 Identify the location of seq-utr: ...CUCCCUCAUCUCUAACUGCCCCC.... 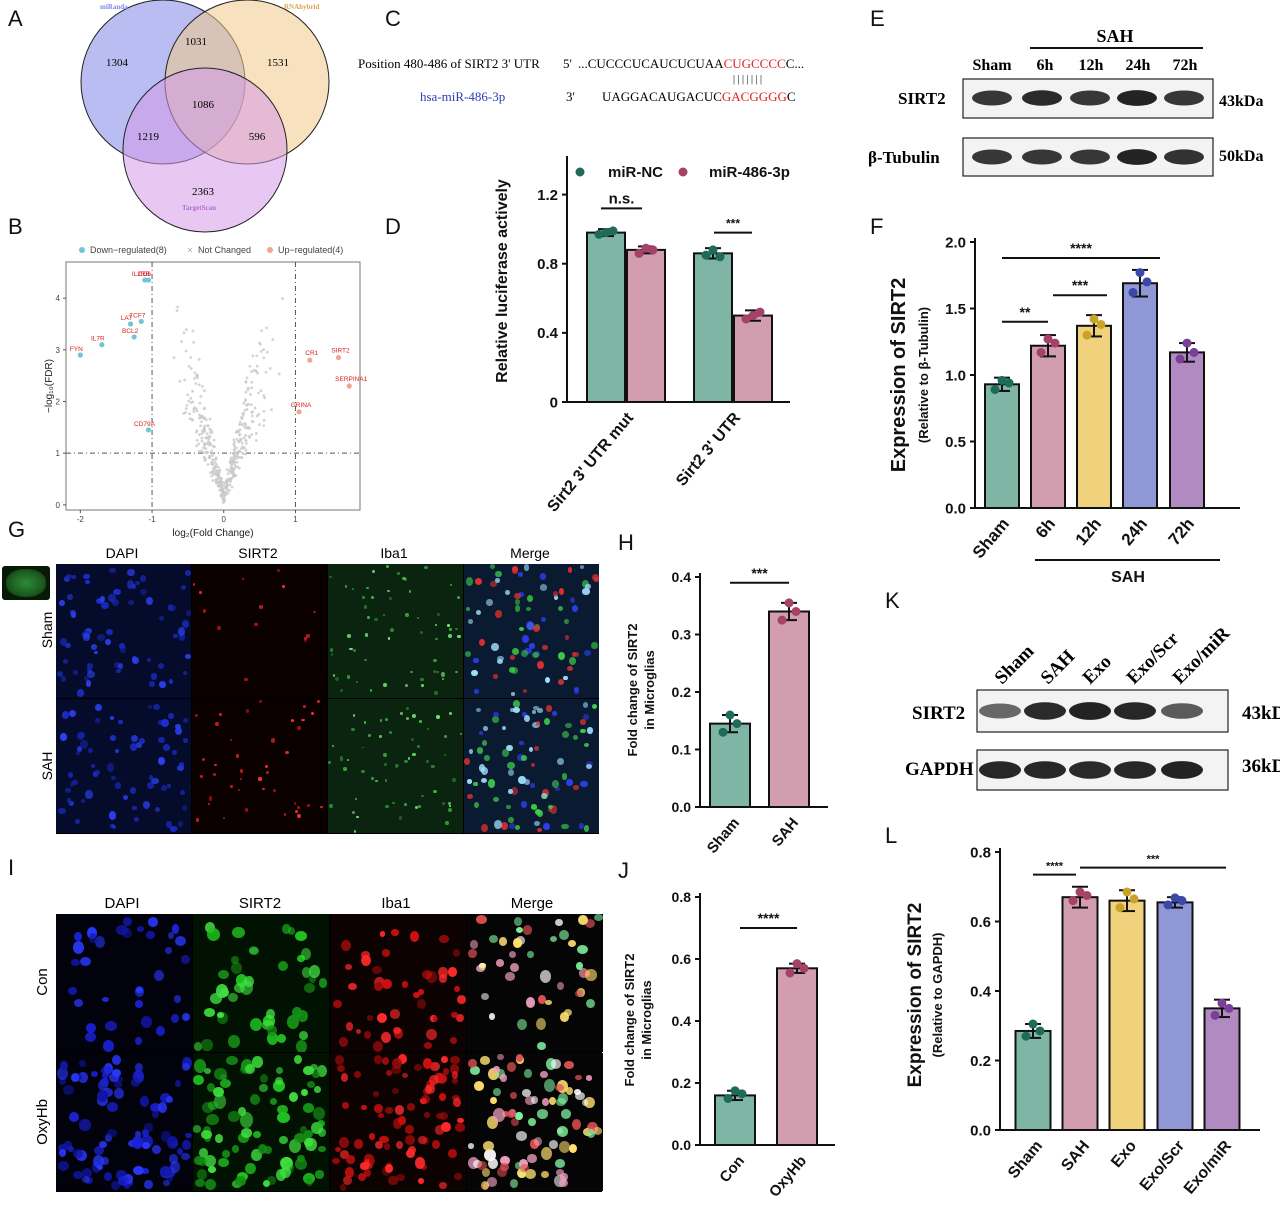
(691, 63).